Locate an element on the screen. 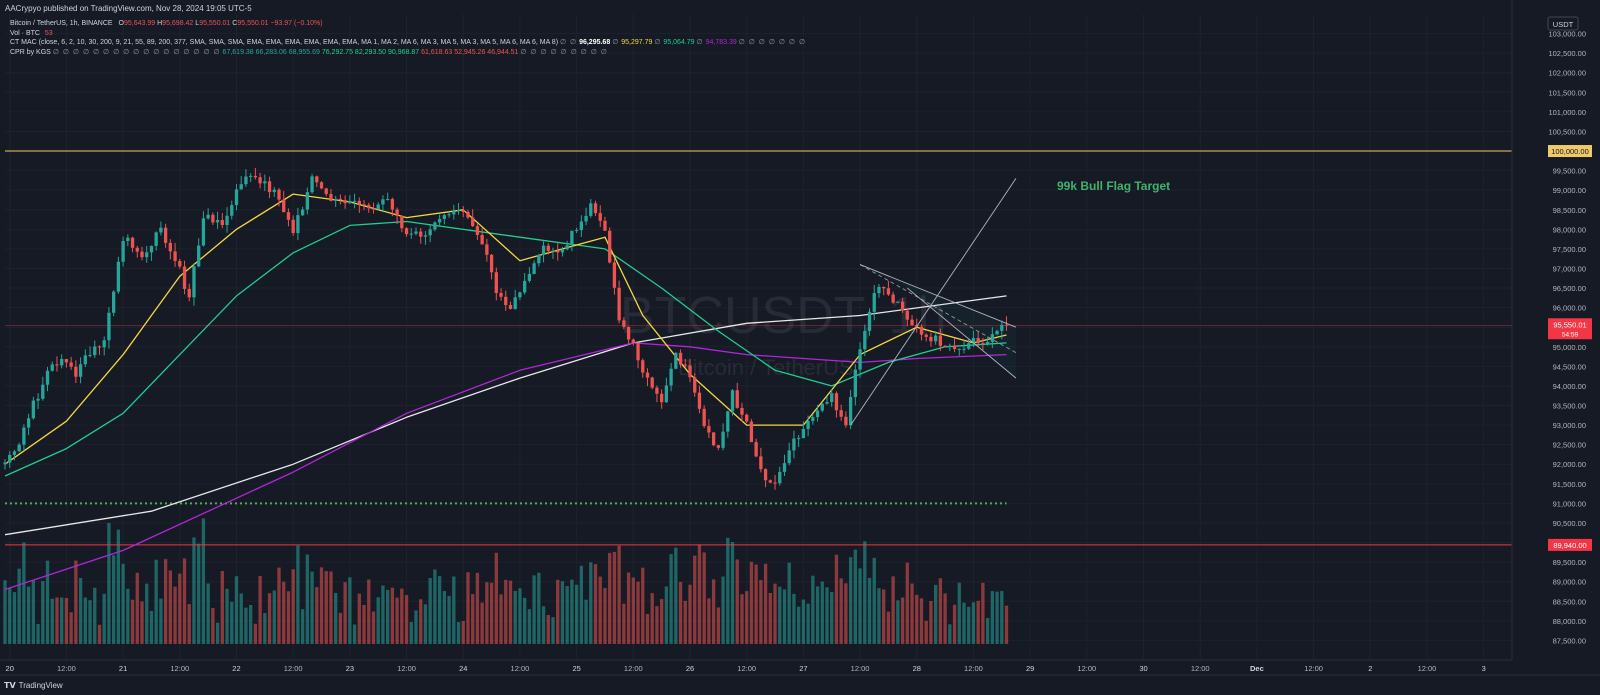 The height and width of the screenshot is (695, 1600). price-tick-label: 100,500.00 is located at coordinates (1567, 131).